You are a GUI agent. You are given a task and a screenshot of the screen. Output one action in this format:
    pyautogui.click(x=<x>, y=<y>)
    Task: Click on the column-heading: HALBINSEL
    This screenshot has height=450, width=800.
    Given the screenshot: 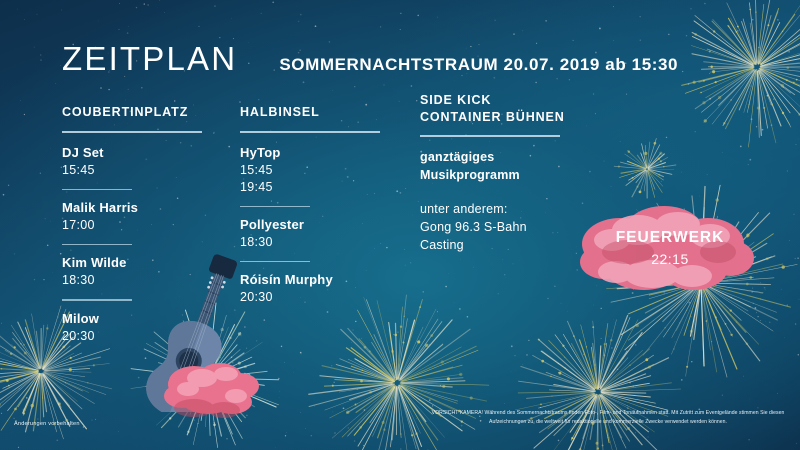 What is the action you would take?
    pyautogui.click(x=280, y=112)
    